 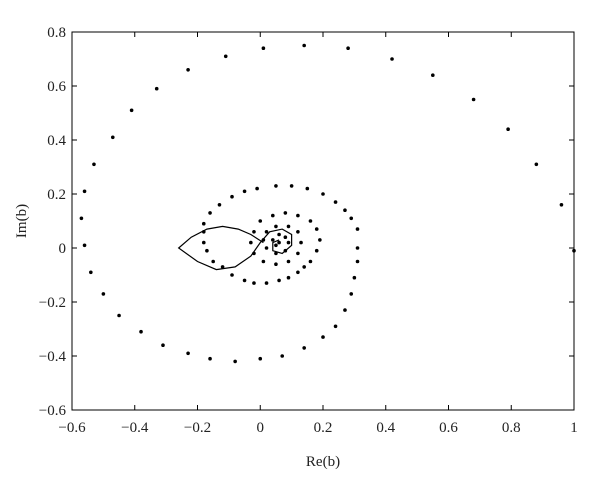 I want to click on y-tick-label: 0.6, so click(x=56, y=87).